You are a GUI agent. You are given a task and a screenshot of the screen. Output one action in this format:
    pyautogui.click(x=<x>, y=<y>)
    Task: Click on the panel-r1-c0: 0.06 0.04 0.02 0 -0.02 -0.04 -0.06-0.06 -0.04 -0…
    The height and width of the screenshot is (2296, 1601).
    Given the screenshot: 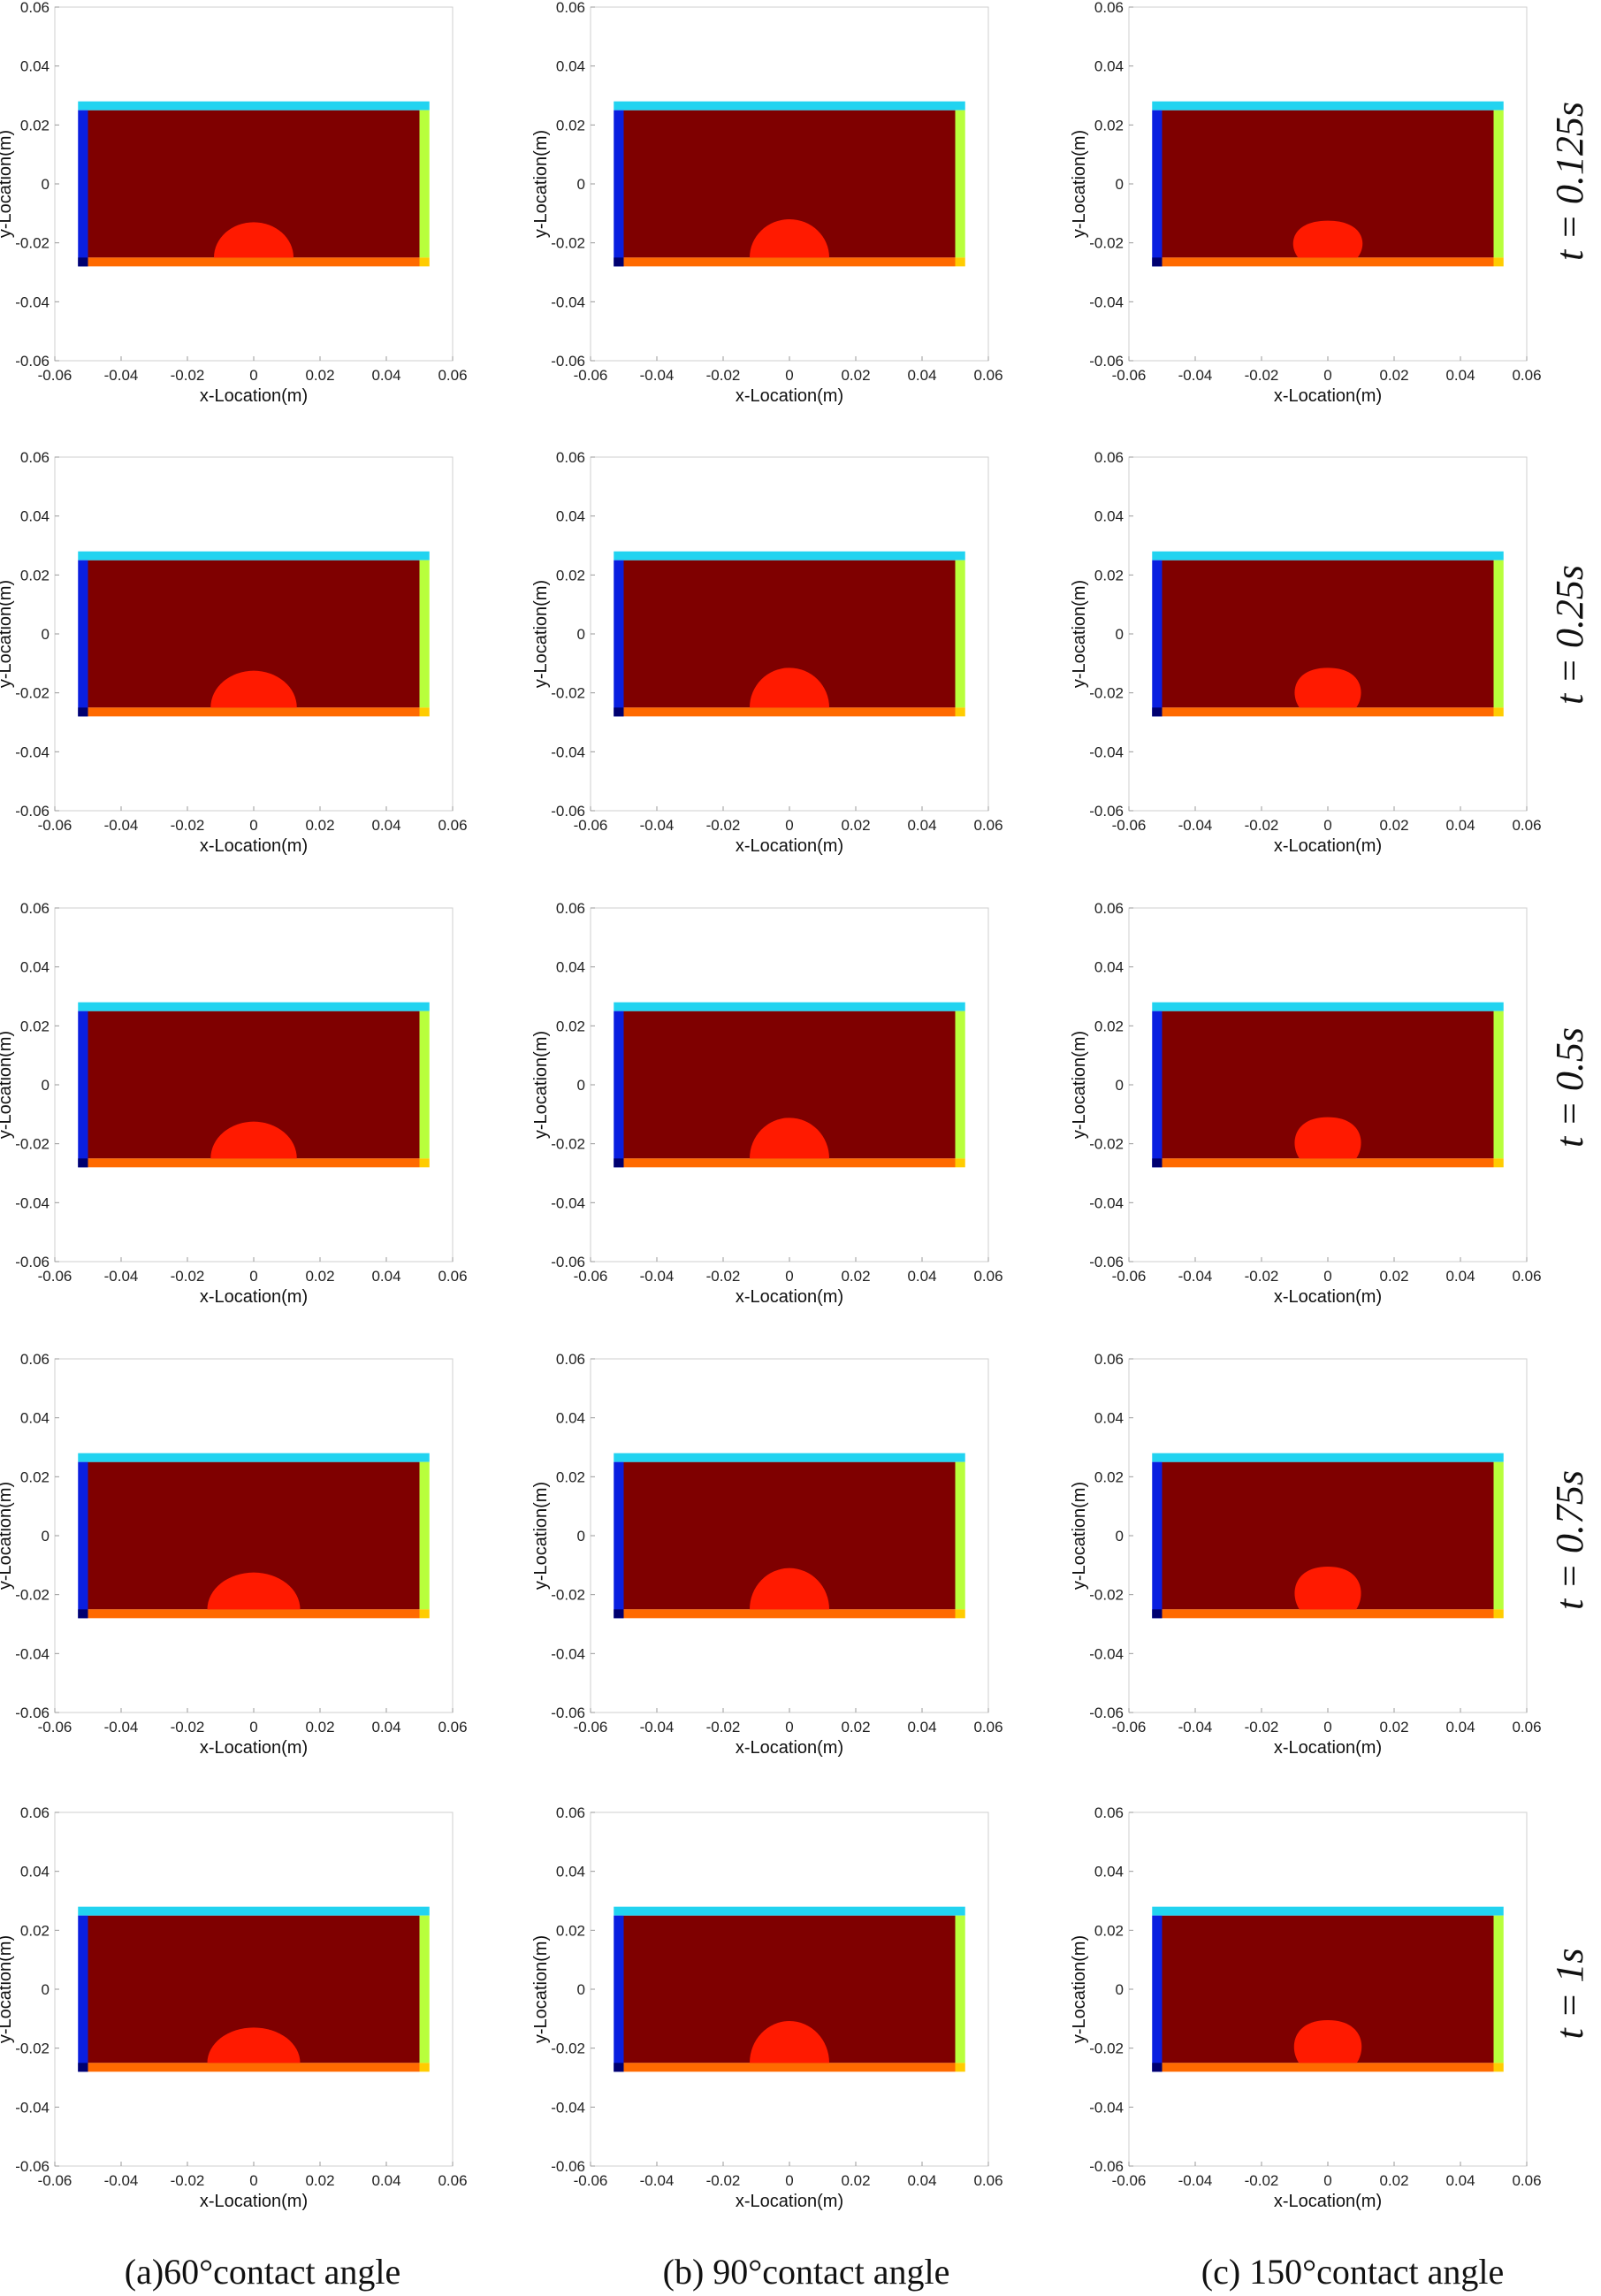 What is the action you would take?
    pyautogui.click(x=234, y=652)
    